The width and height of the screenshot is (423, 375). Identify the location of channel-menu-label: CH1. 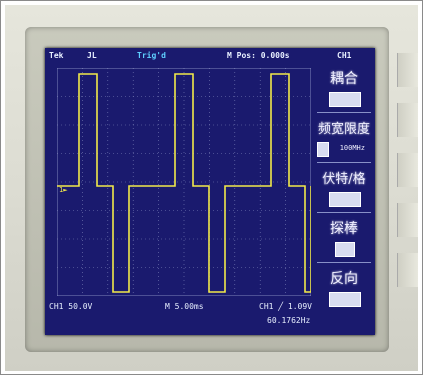
(344, 55).